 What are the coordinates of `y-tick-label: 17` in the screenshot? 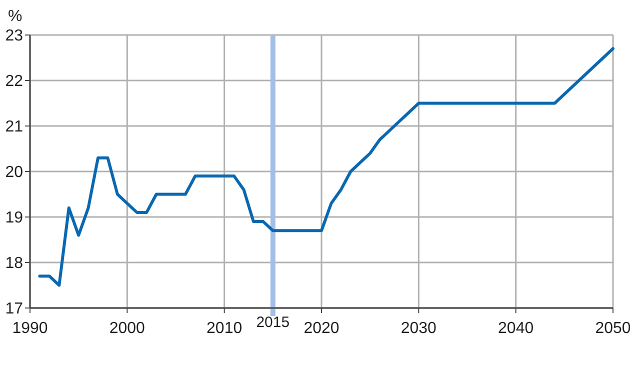 It's located at (14, 309).